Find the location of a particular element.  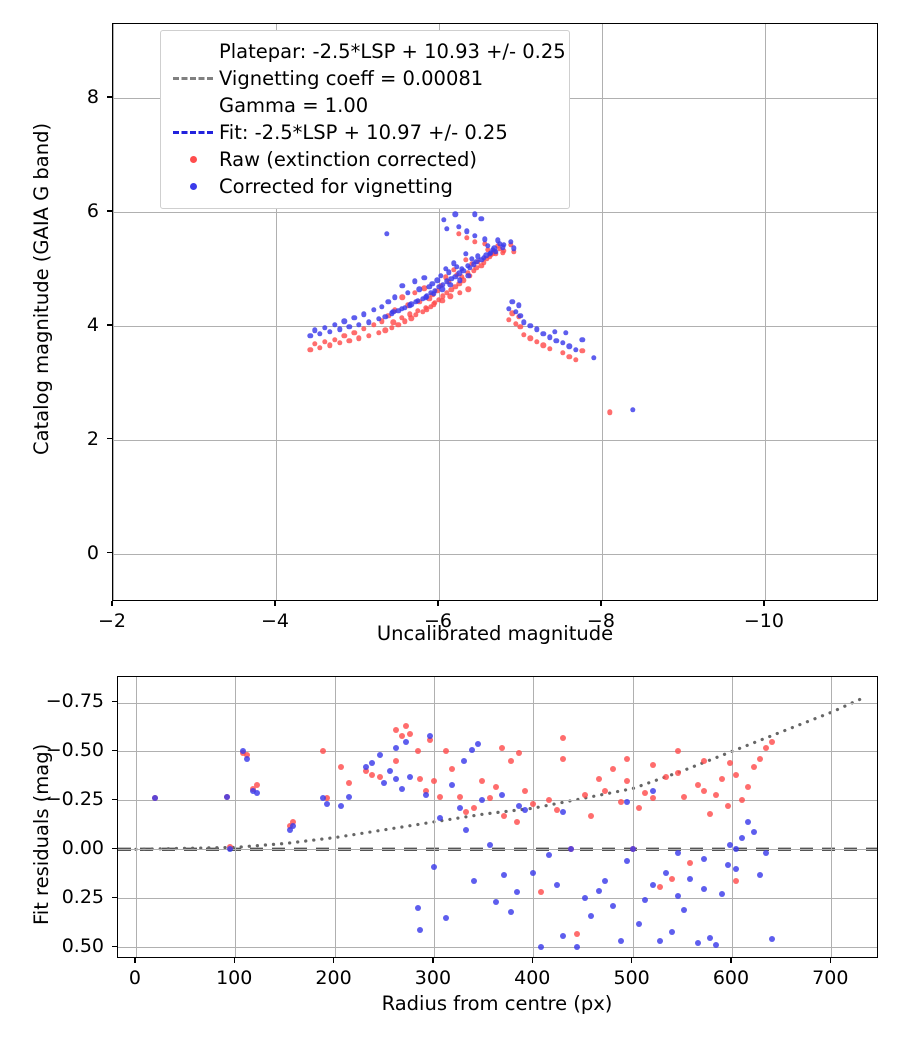

tick-label-x: 0 is located at coordinates (134, 978).